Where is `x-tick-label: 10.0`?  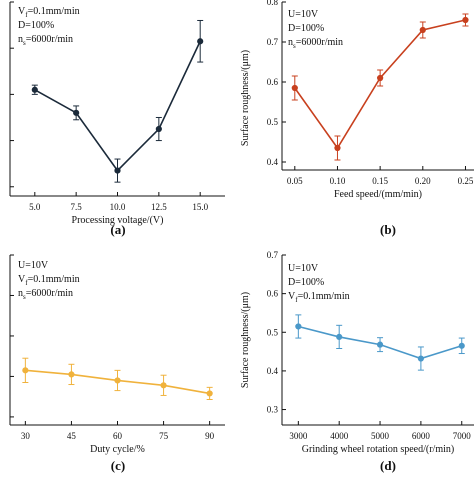
x-tick-label: 10.0 is located at coordinates (118, 207).